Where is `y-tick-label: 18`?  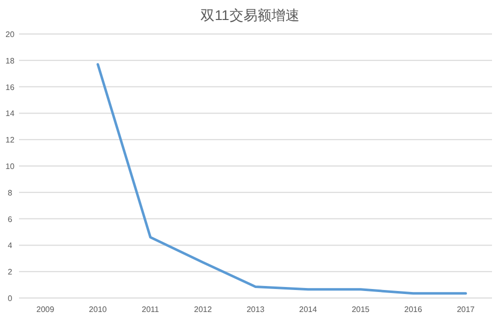 y-tick-label: 18 is located at coordinates (10, 61).